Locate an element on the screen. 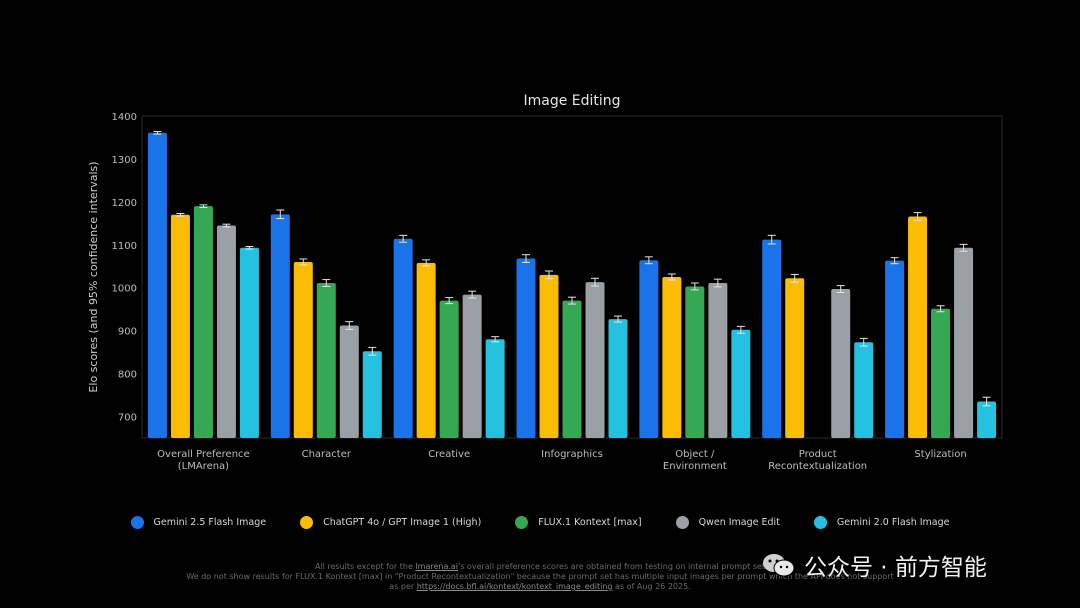 Image resolution: width=1080 pixels, height=608 pixels. x-tick-label: Stylization is located at coordinates (940, 454).